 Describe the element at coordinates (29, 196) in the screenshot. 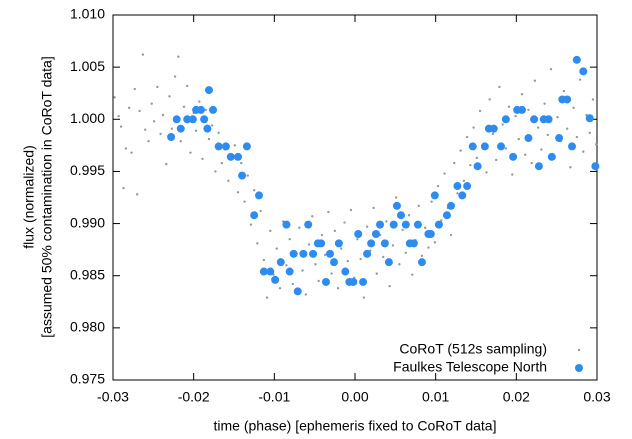

I see `y-axis-label: flux (normalized)` at that location.